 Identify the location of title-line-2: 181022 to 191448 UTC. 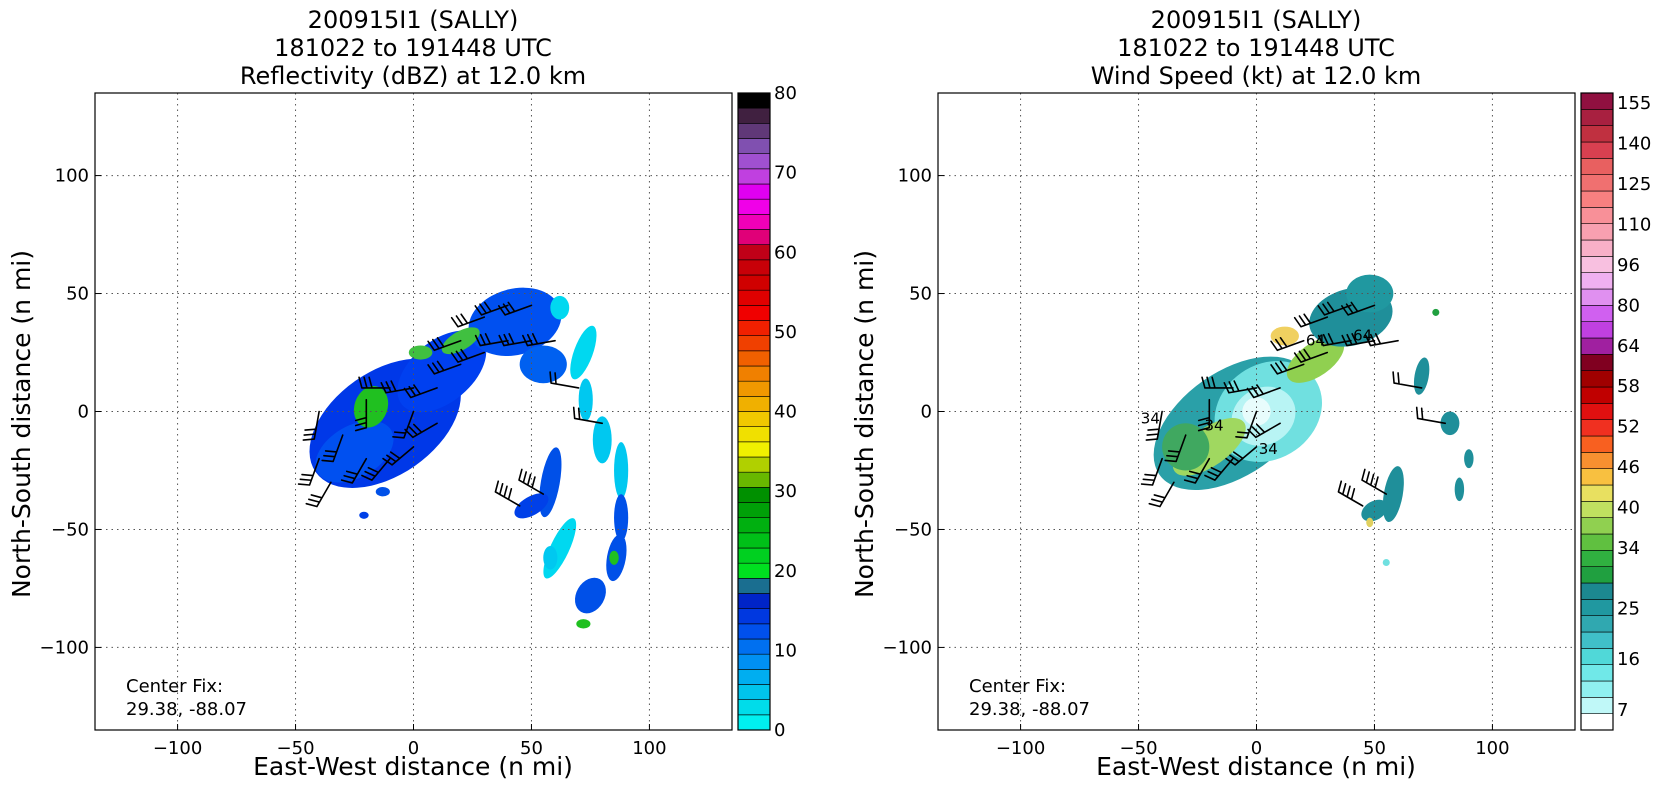
(1256, 48).